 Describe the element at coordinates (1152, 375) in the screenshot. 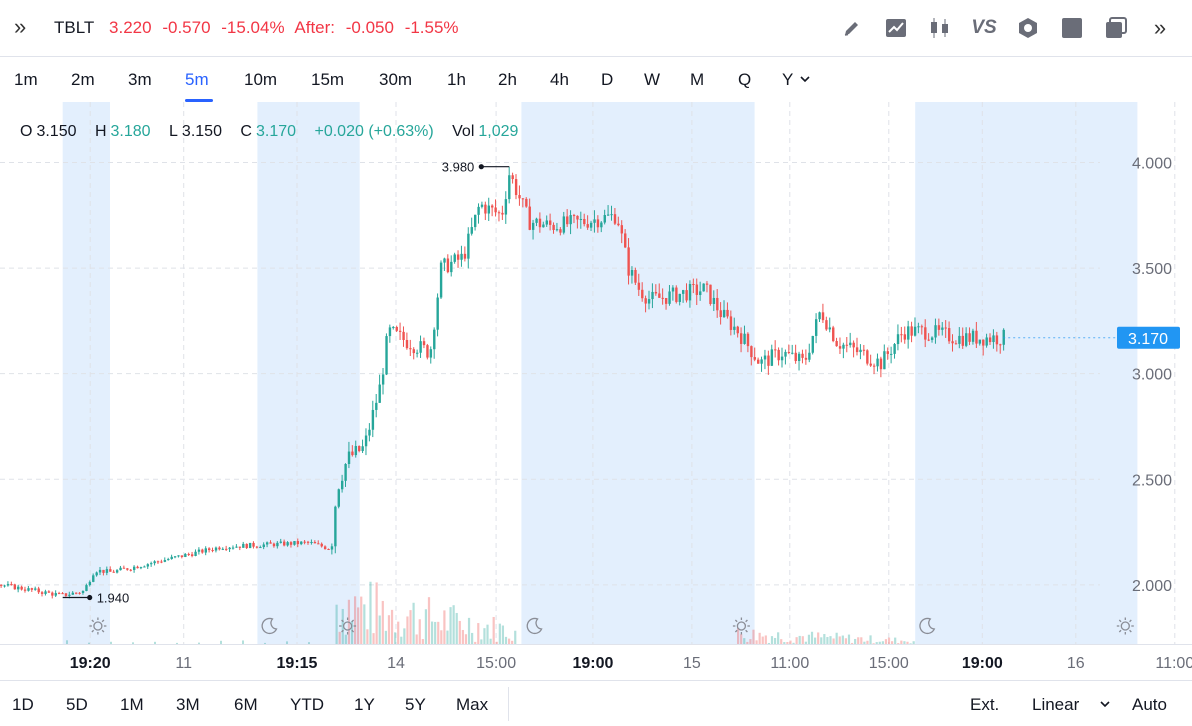

I see `price-tick-label: 3.000` at that location.